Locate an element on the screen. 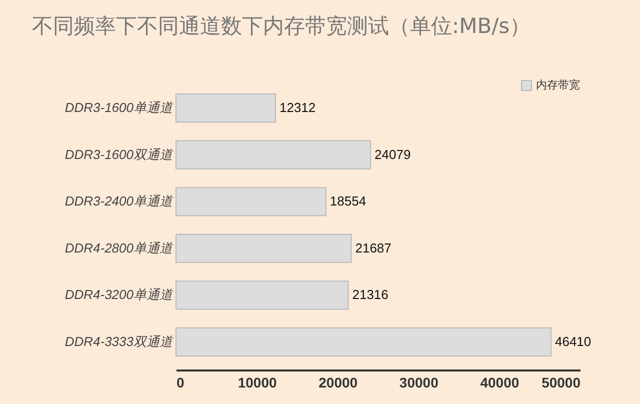 The width and height of the screenshot is (640, 404). y-tick-label: DDR4-2800单通道 is located at coordinates (119, 248).